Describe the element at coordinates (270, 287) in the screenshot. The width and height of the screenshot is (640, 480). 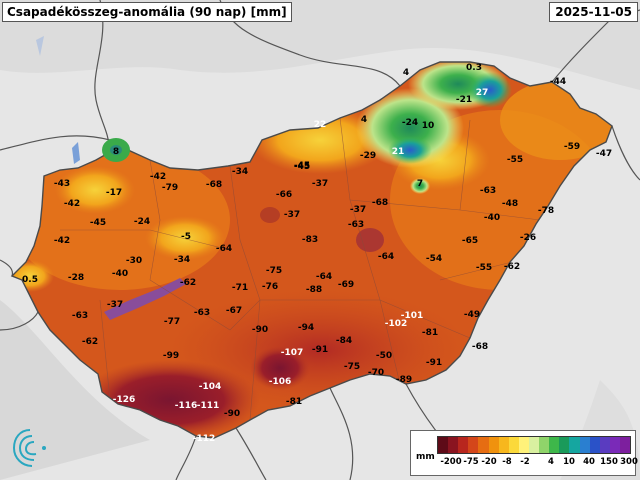
I see `station-value-label: -76` at that location.